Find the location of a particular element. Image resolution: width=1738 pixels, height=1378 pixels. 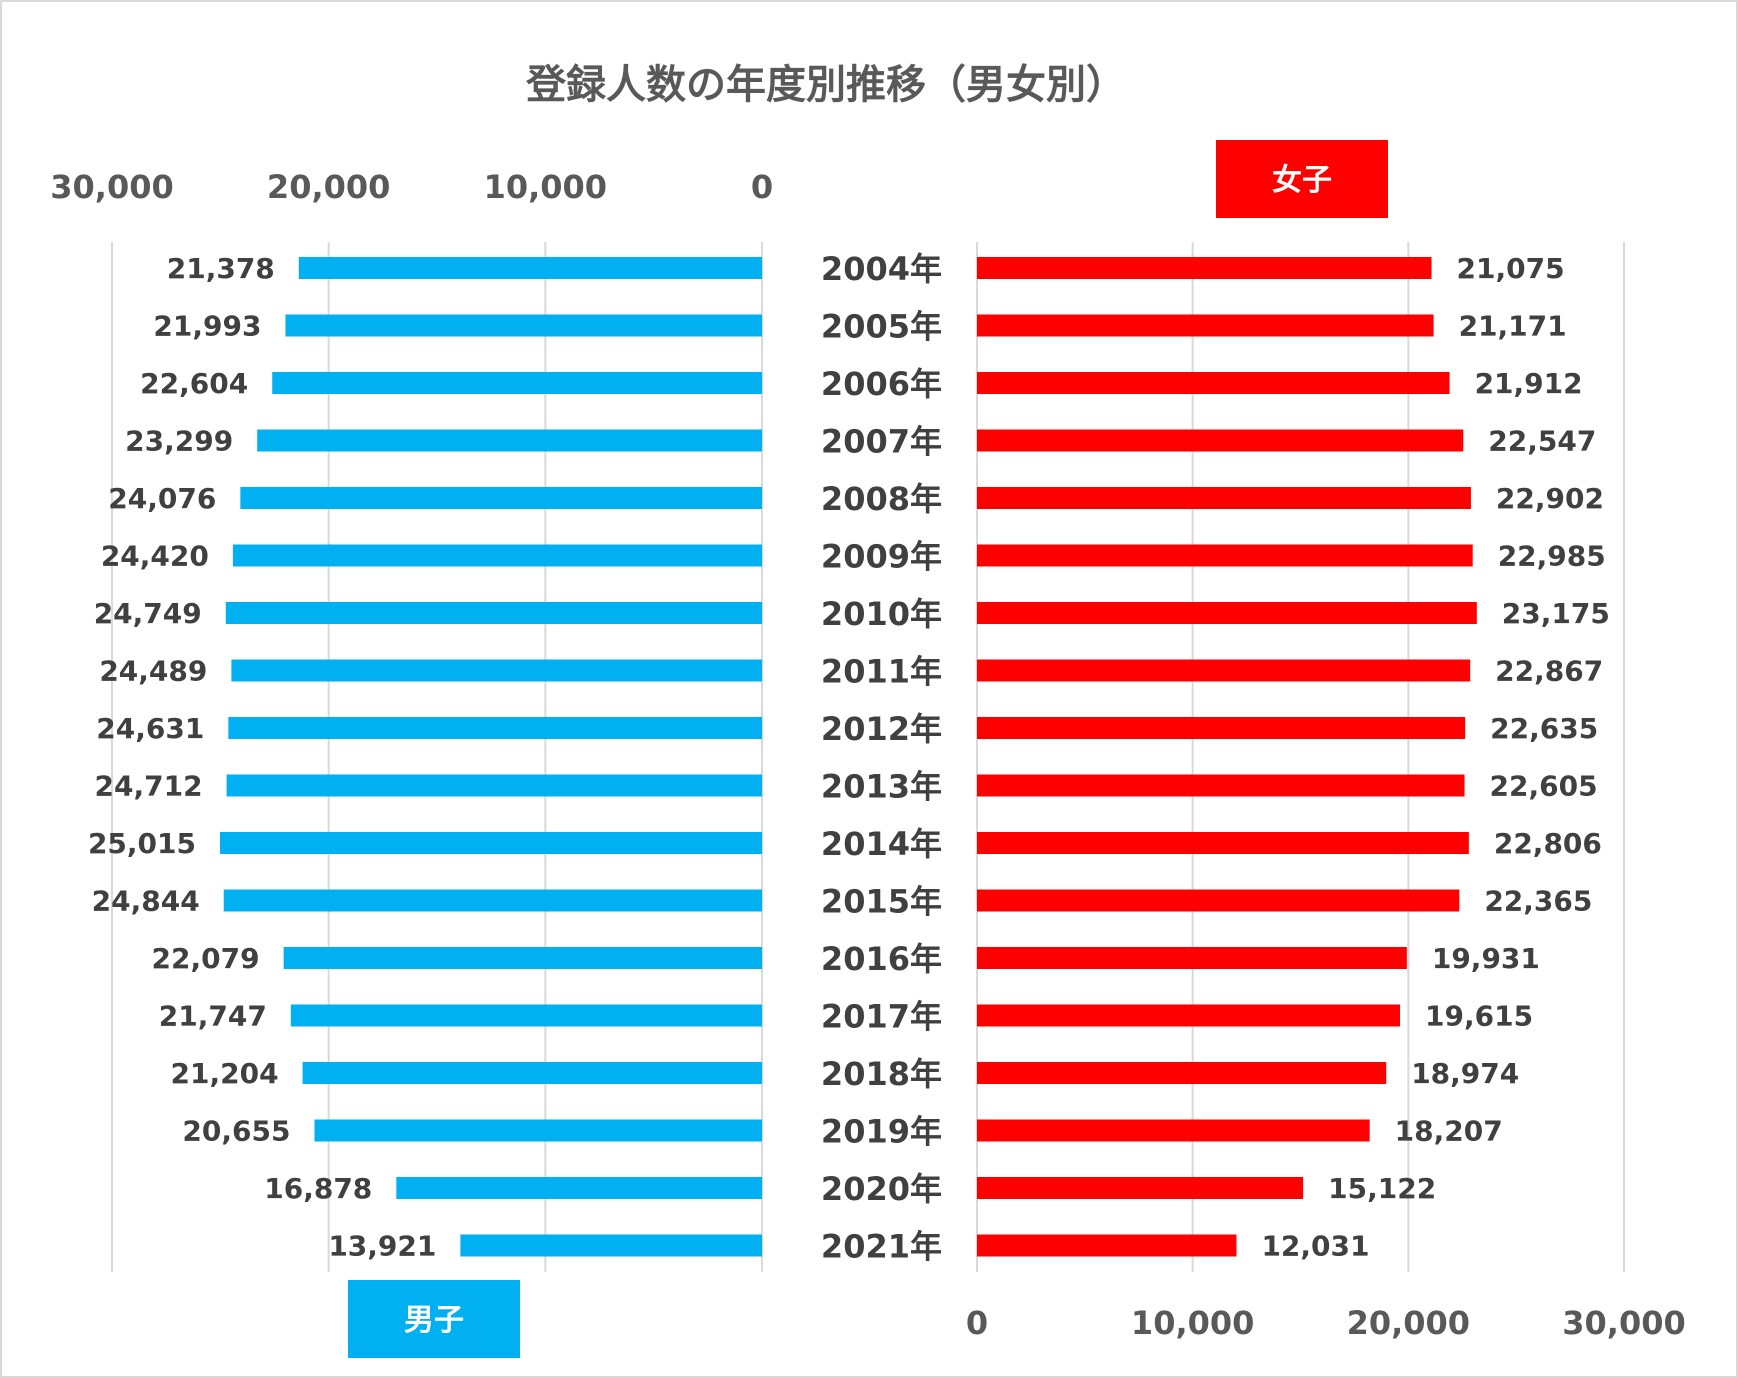

male-data-label: 21,993 is located at coordinates (207, 326).